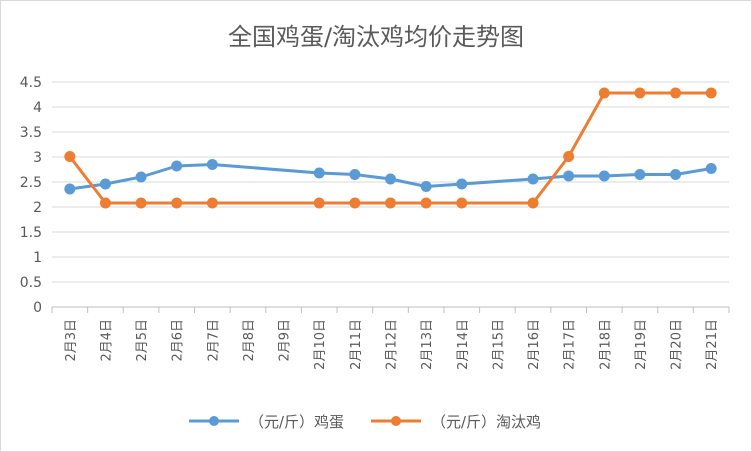 The height and width of the screenshot is (452, 752). What do you see at coordinates (605, 344) in the screenshot?
I see `x-tick-label-15: 2月18日` at bounding box center [605, 344].